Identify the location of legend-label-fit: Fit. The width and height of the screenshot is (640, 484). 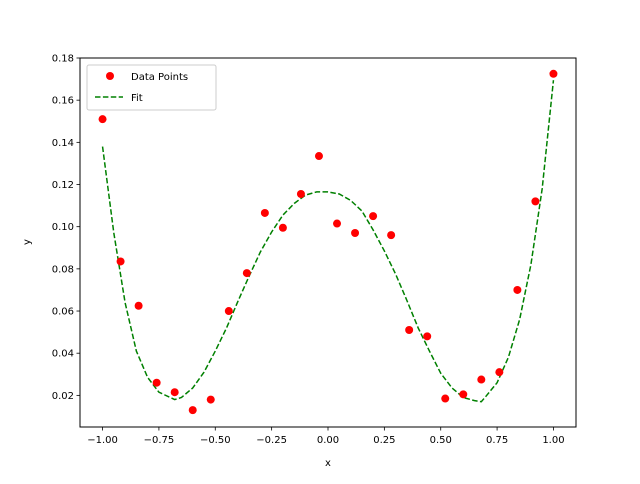
(137, 98).